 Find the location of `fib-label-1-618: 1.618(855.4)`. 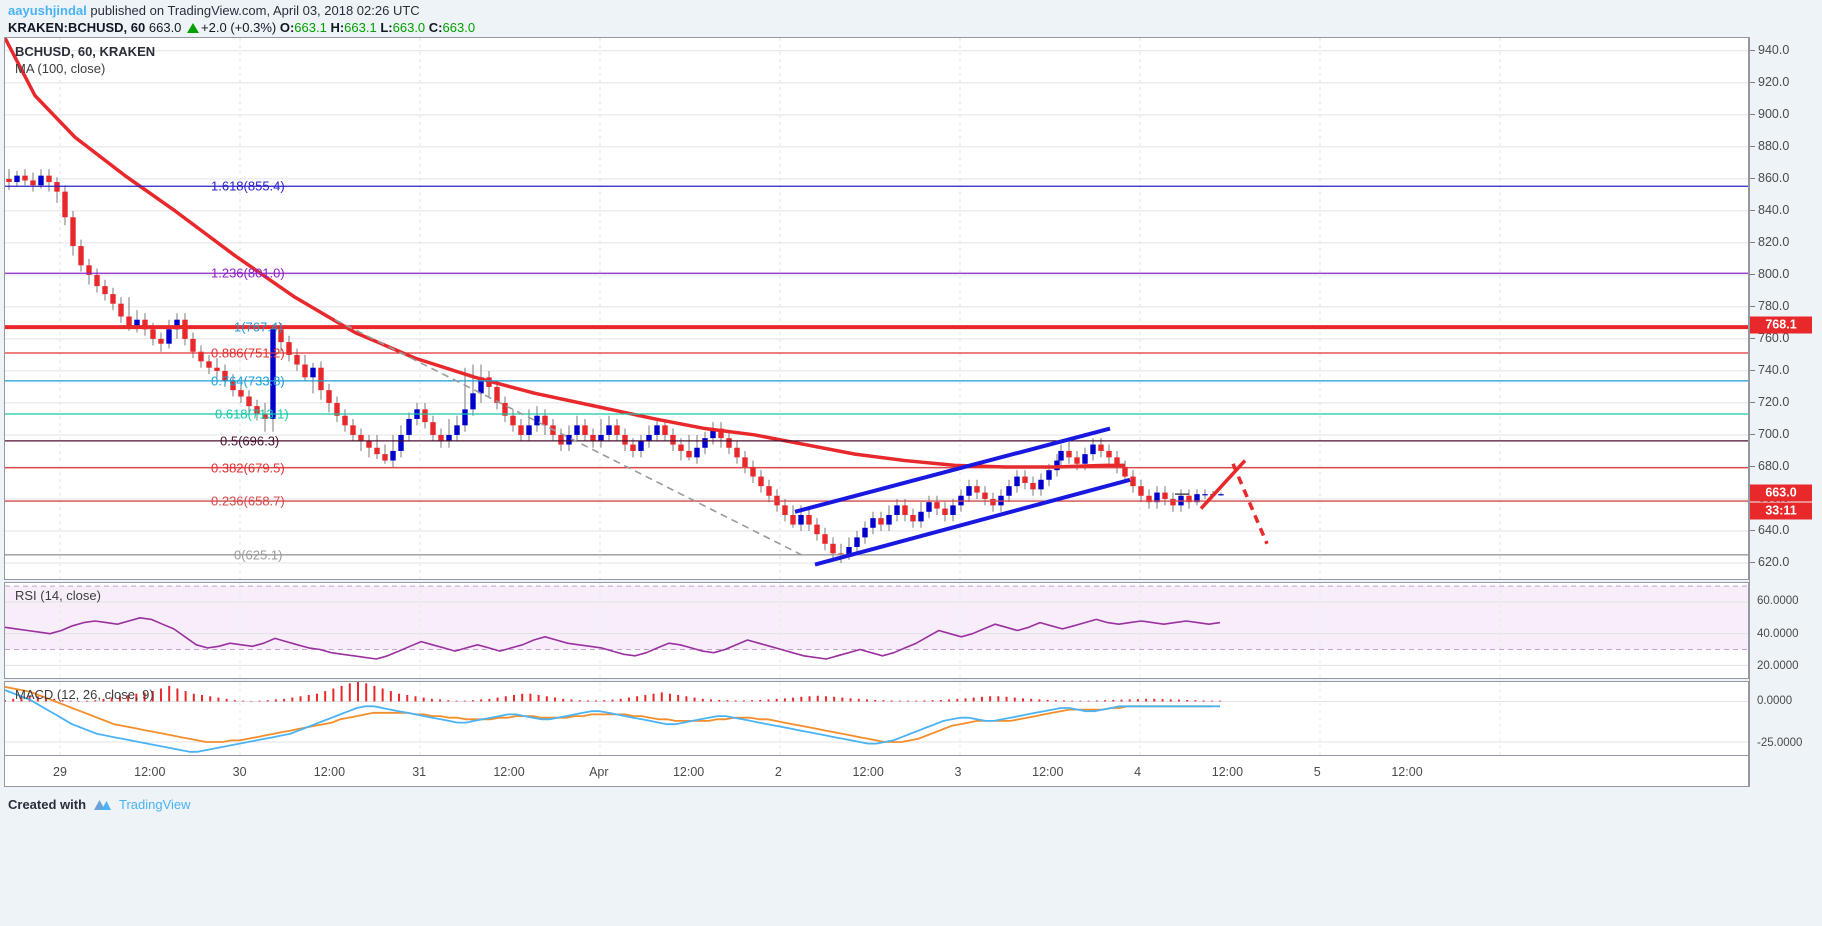

fib-label-1-618: 1.618(855.4) is located at coordinates (248, 186).